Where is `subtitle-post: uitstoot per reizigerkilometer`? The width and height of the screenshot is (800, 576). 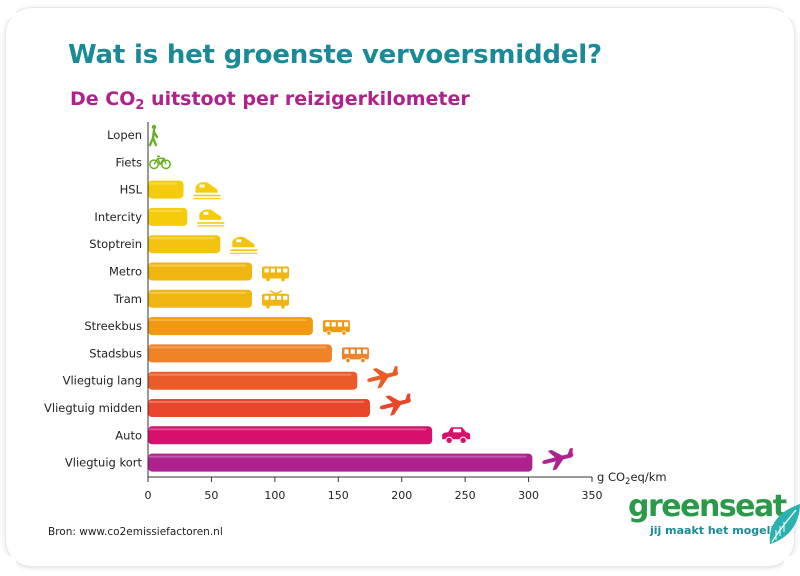 subtitle-post: uitstoot per reizigerkilometer is located at coordinates (307, 99).